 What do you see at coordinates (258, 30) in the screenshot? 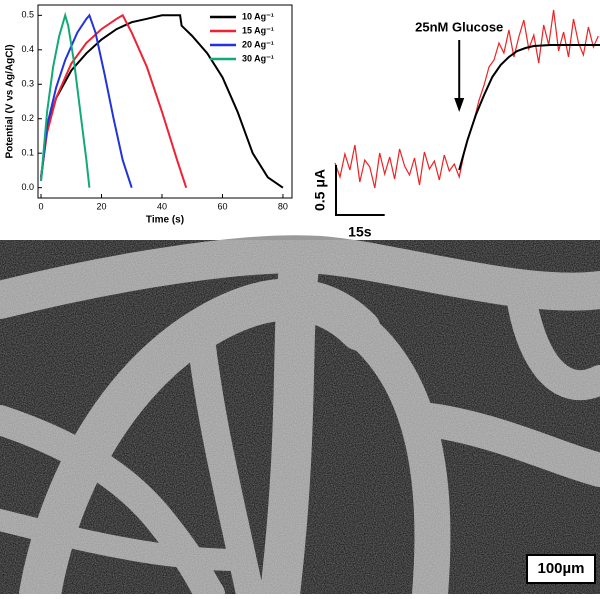
I see `legend-label: 15 Ag⁻¹` at bounding box center [258, 30].